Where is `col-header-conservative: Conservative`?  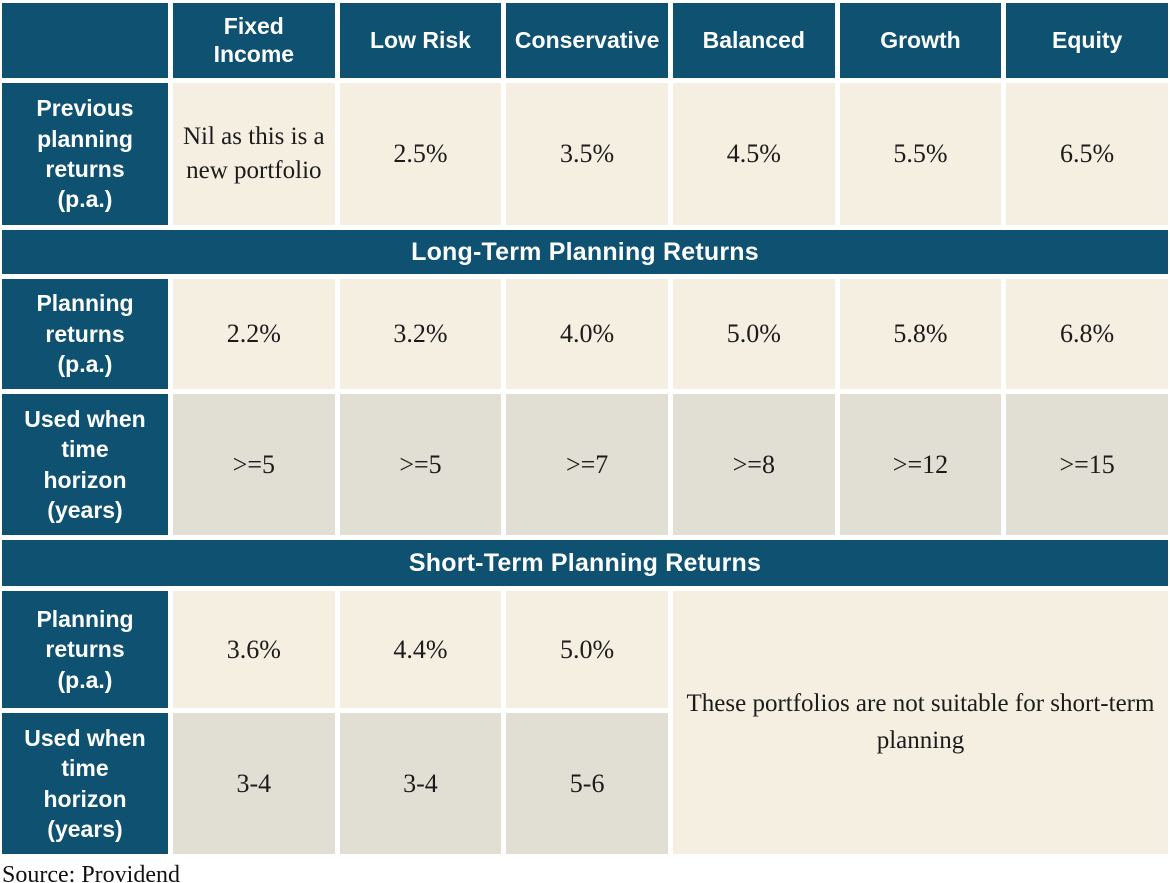 col-header-conservative: Conservative is located at coordinates (587, 40).